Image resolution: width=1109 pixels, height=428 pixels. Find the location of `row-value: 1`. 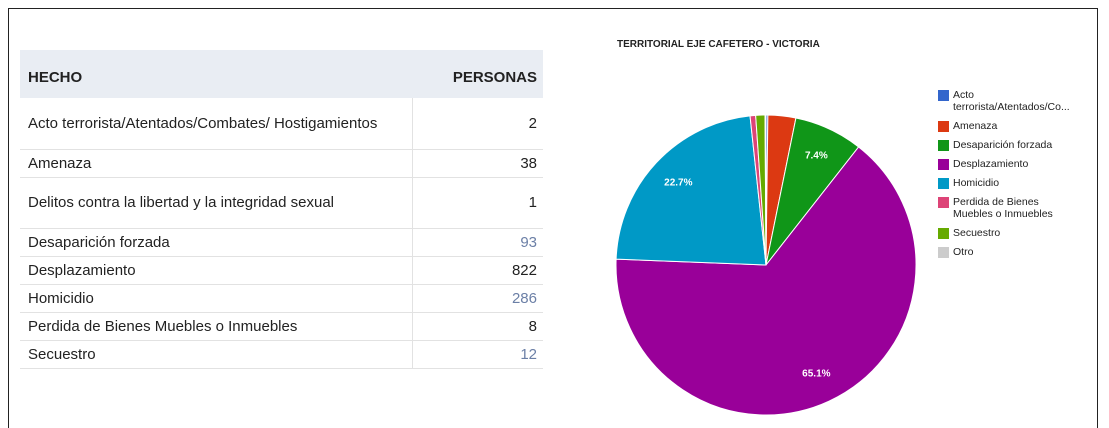

row-value: 1 is located at coordinates (477, 203).